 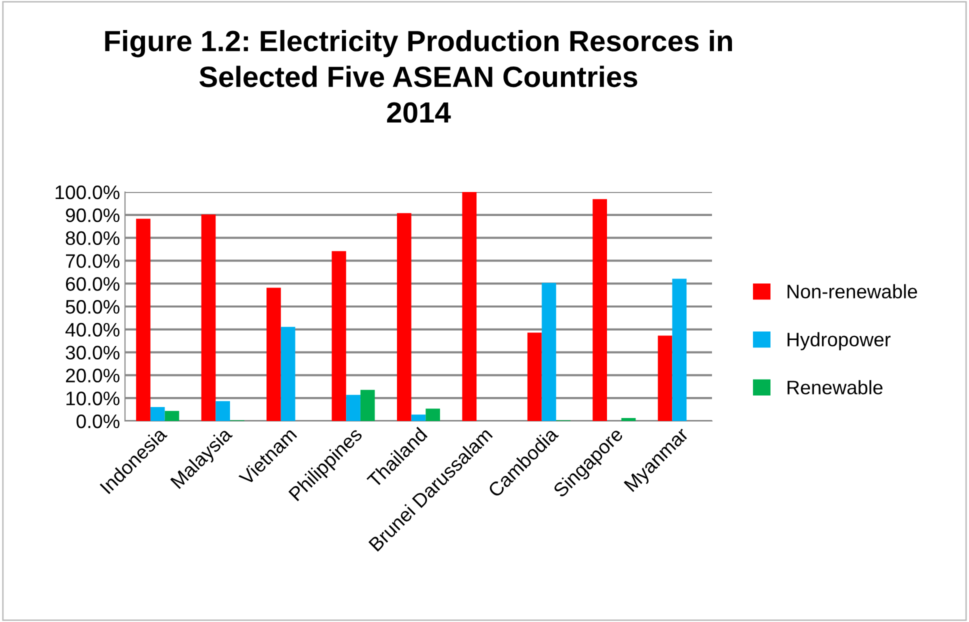 What do you see at coordinates (93, 215) in the screenshot?
I see `y-tick-label: 90.0%` at bounding box center [93, 215].